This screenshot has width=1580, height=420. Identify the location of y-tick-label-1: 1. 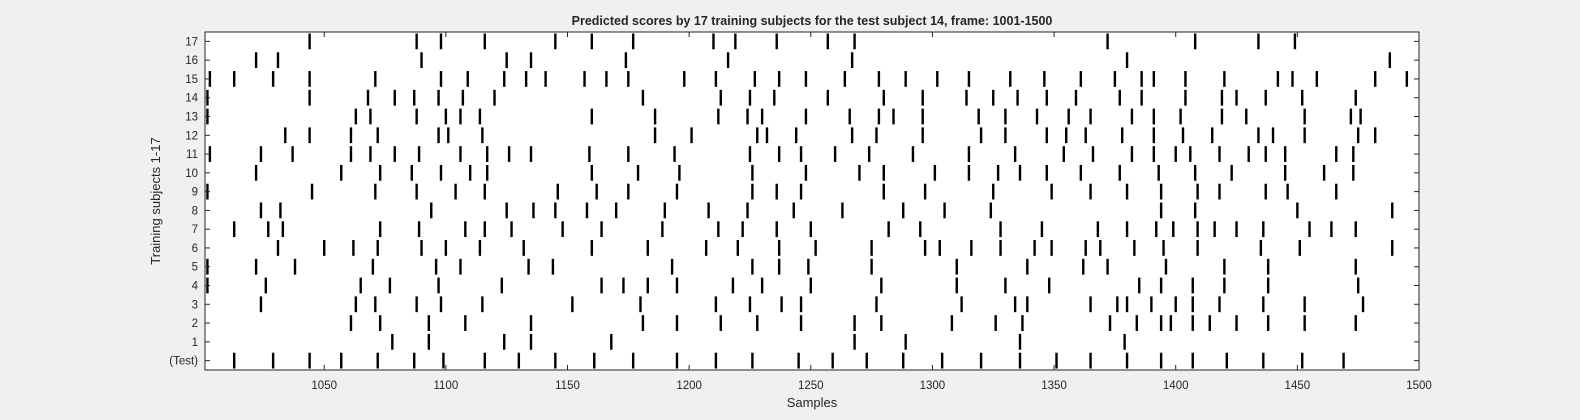
(195, 343).